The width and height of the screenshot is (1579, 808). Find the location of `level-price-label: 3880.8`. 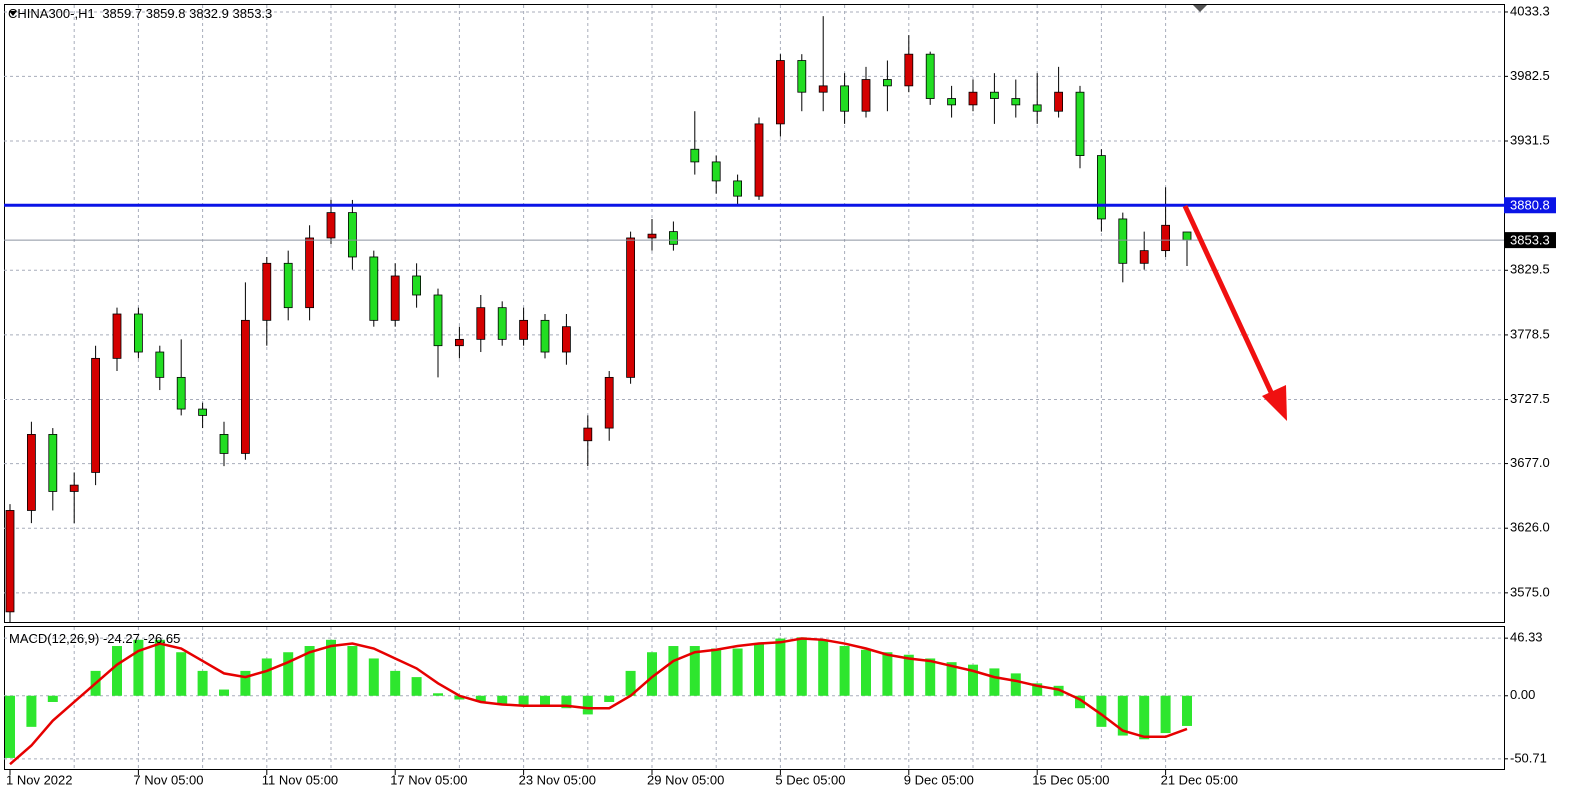

level-price-label: 3880.8 is located at coordinates (1530, 205).